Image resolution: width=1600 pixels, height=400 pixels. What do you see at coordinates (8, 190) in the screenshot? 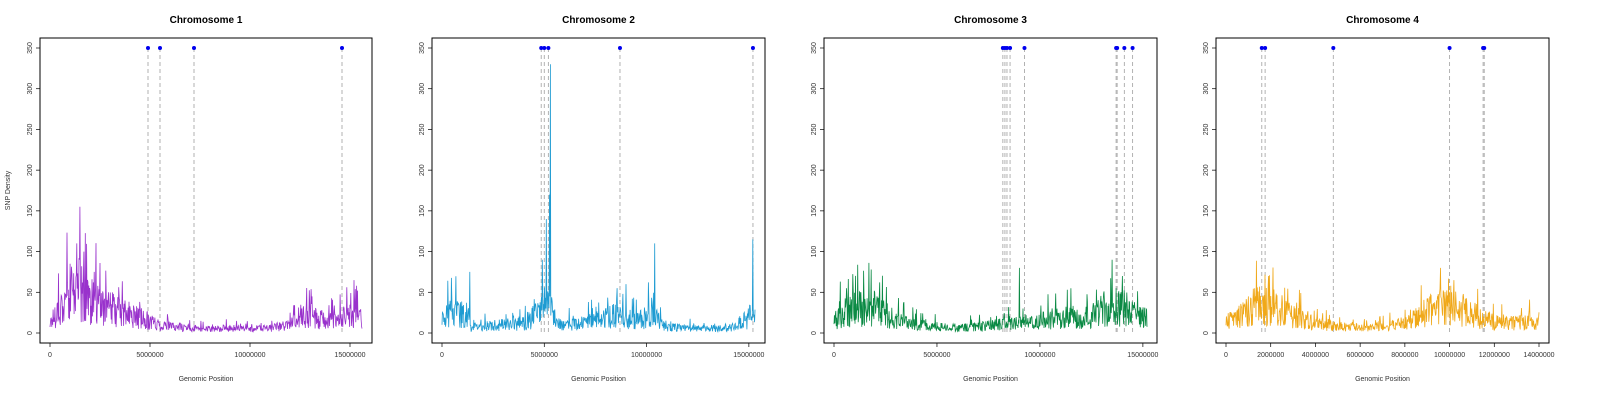
I see `y-axis-label: SNP Density` at bounding box center [8, 190].